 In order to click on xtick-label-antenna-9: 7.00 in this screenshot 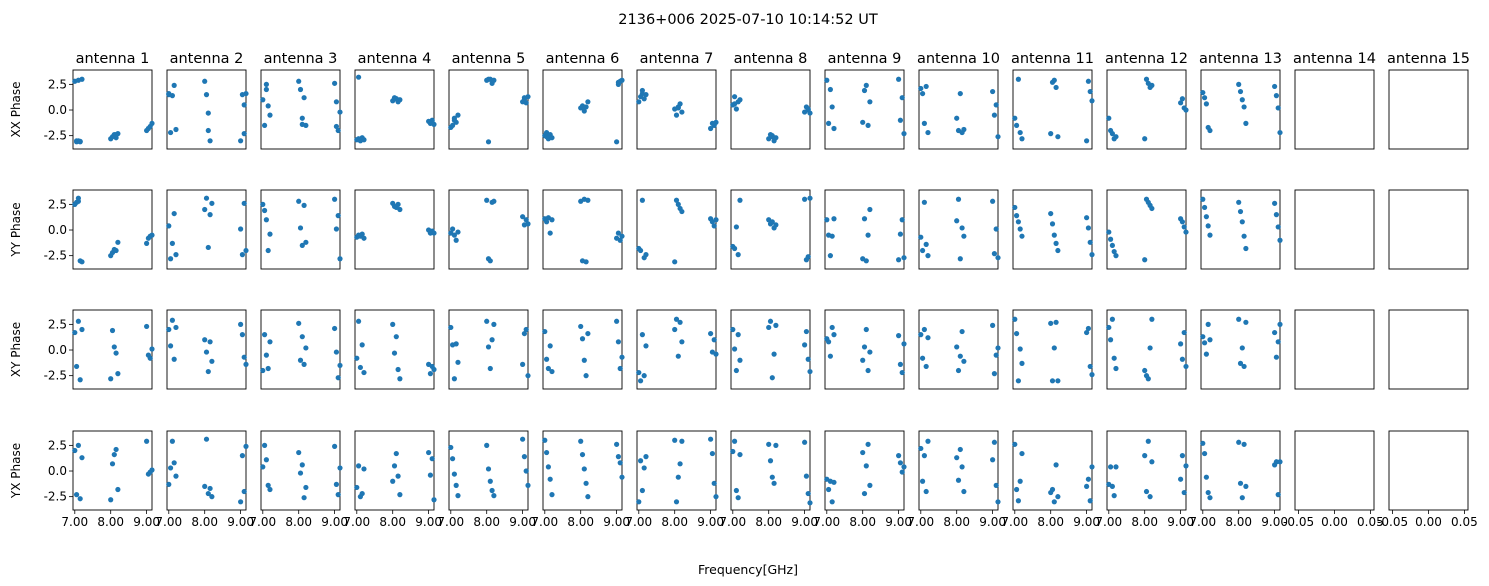, I will do `click(826, 522)`.